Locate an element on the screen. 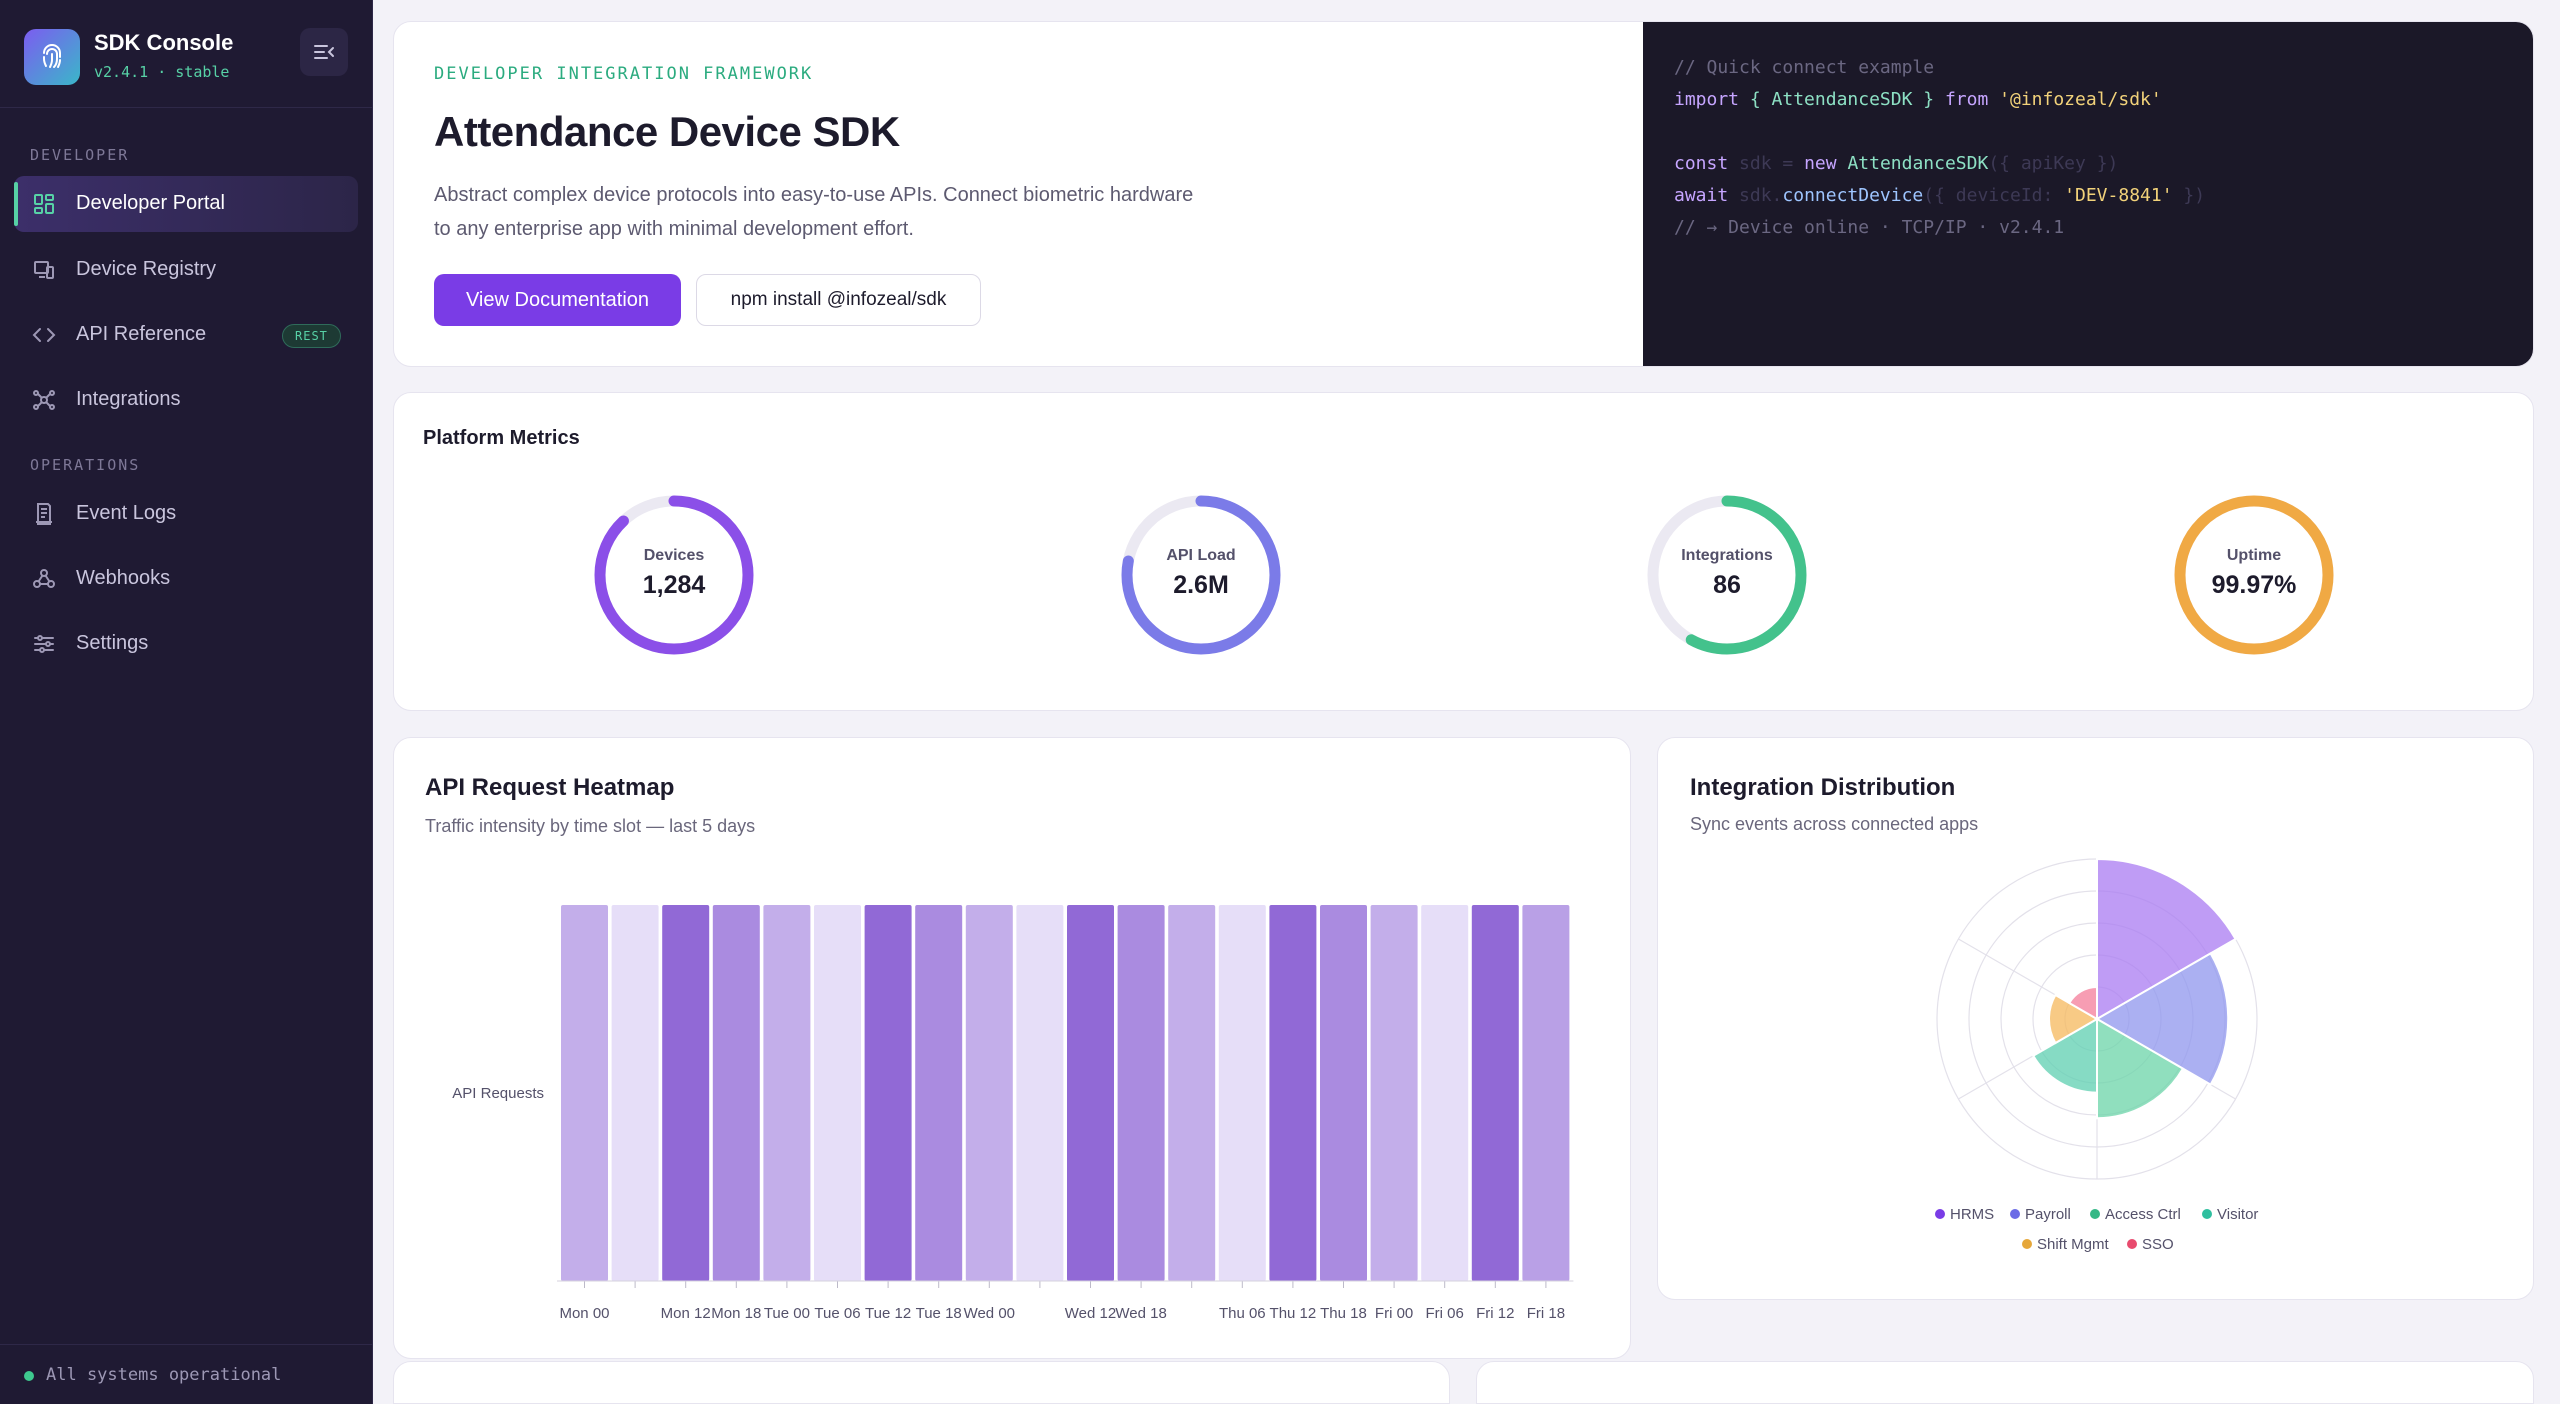 The height and width of the screenshot is (1404, 2560). brand-header: SDK Console v2.4.1 · stable is located at coordinates (186, 54).